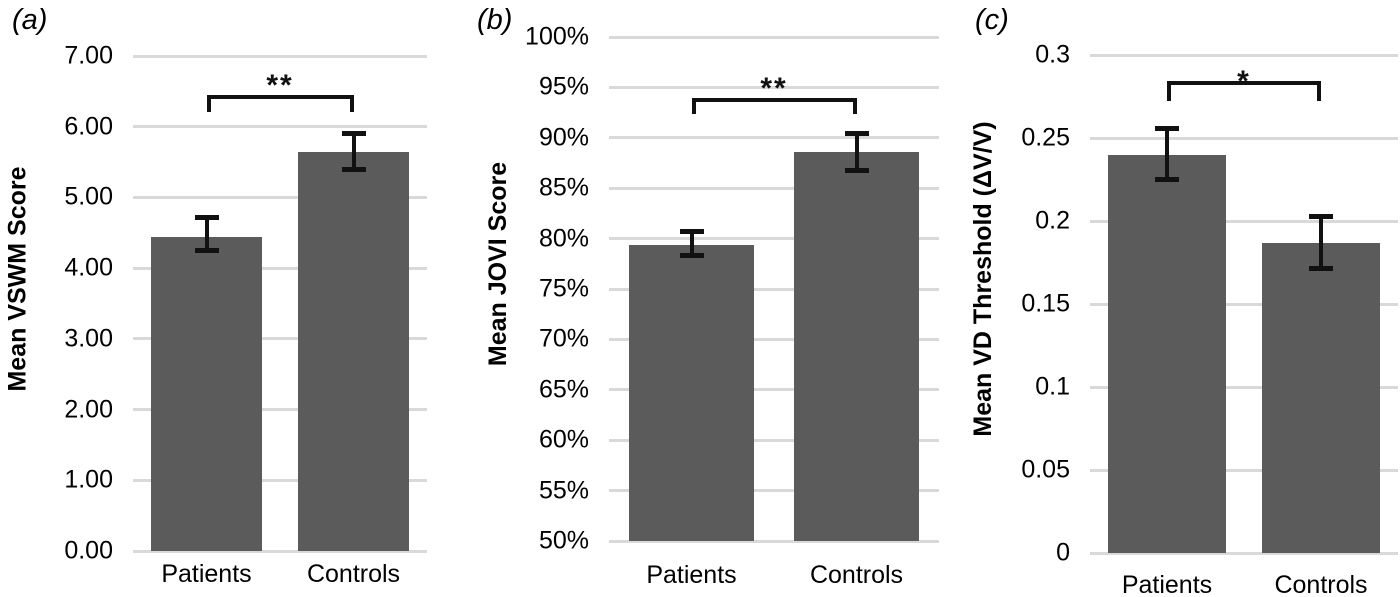 This screenshot has height=597, width=1400. What do you see at coordinates (88, 550) in the screenshot?
I see `y-tick-label: 0.00` at bounding box center [88, 550].